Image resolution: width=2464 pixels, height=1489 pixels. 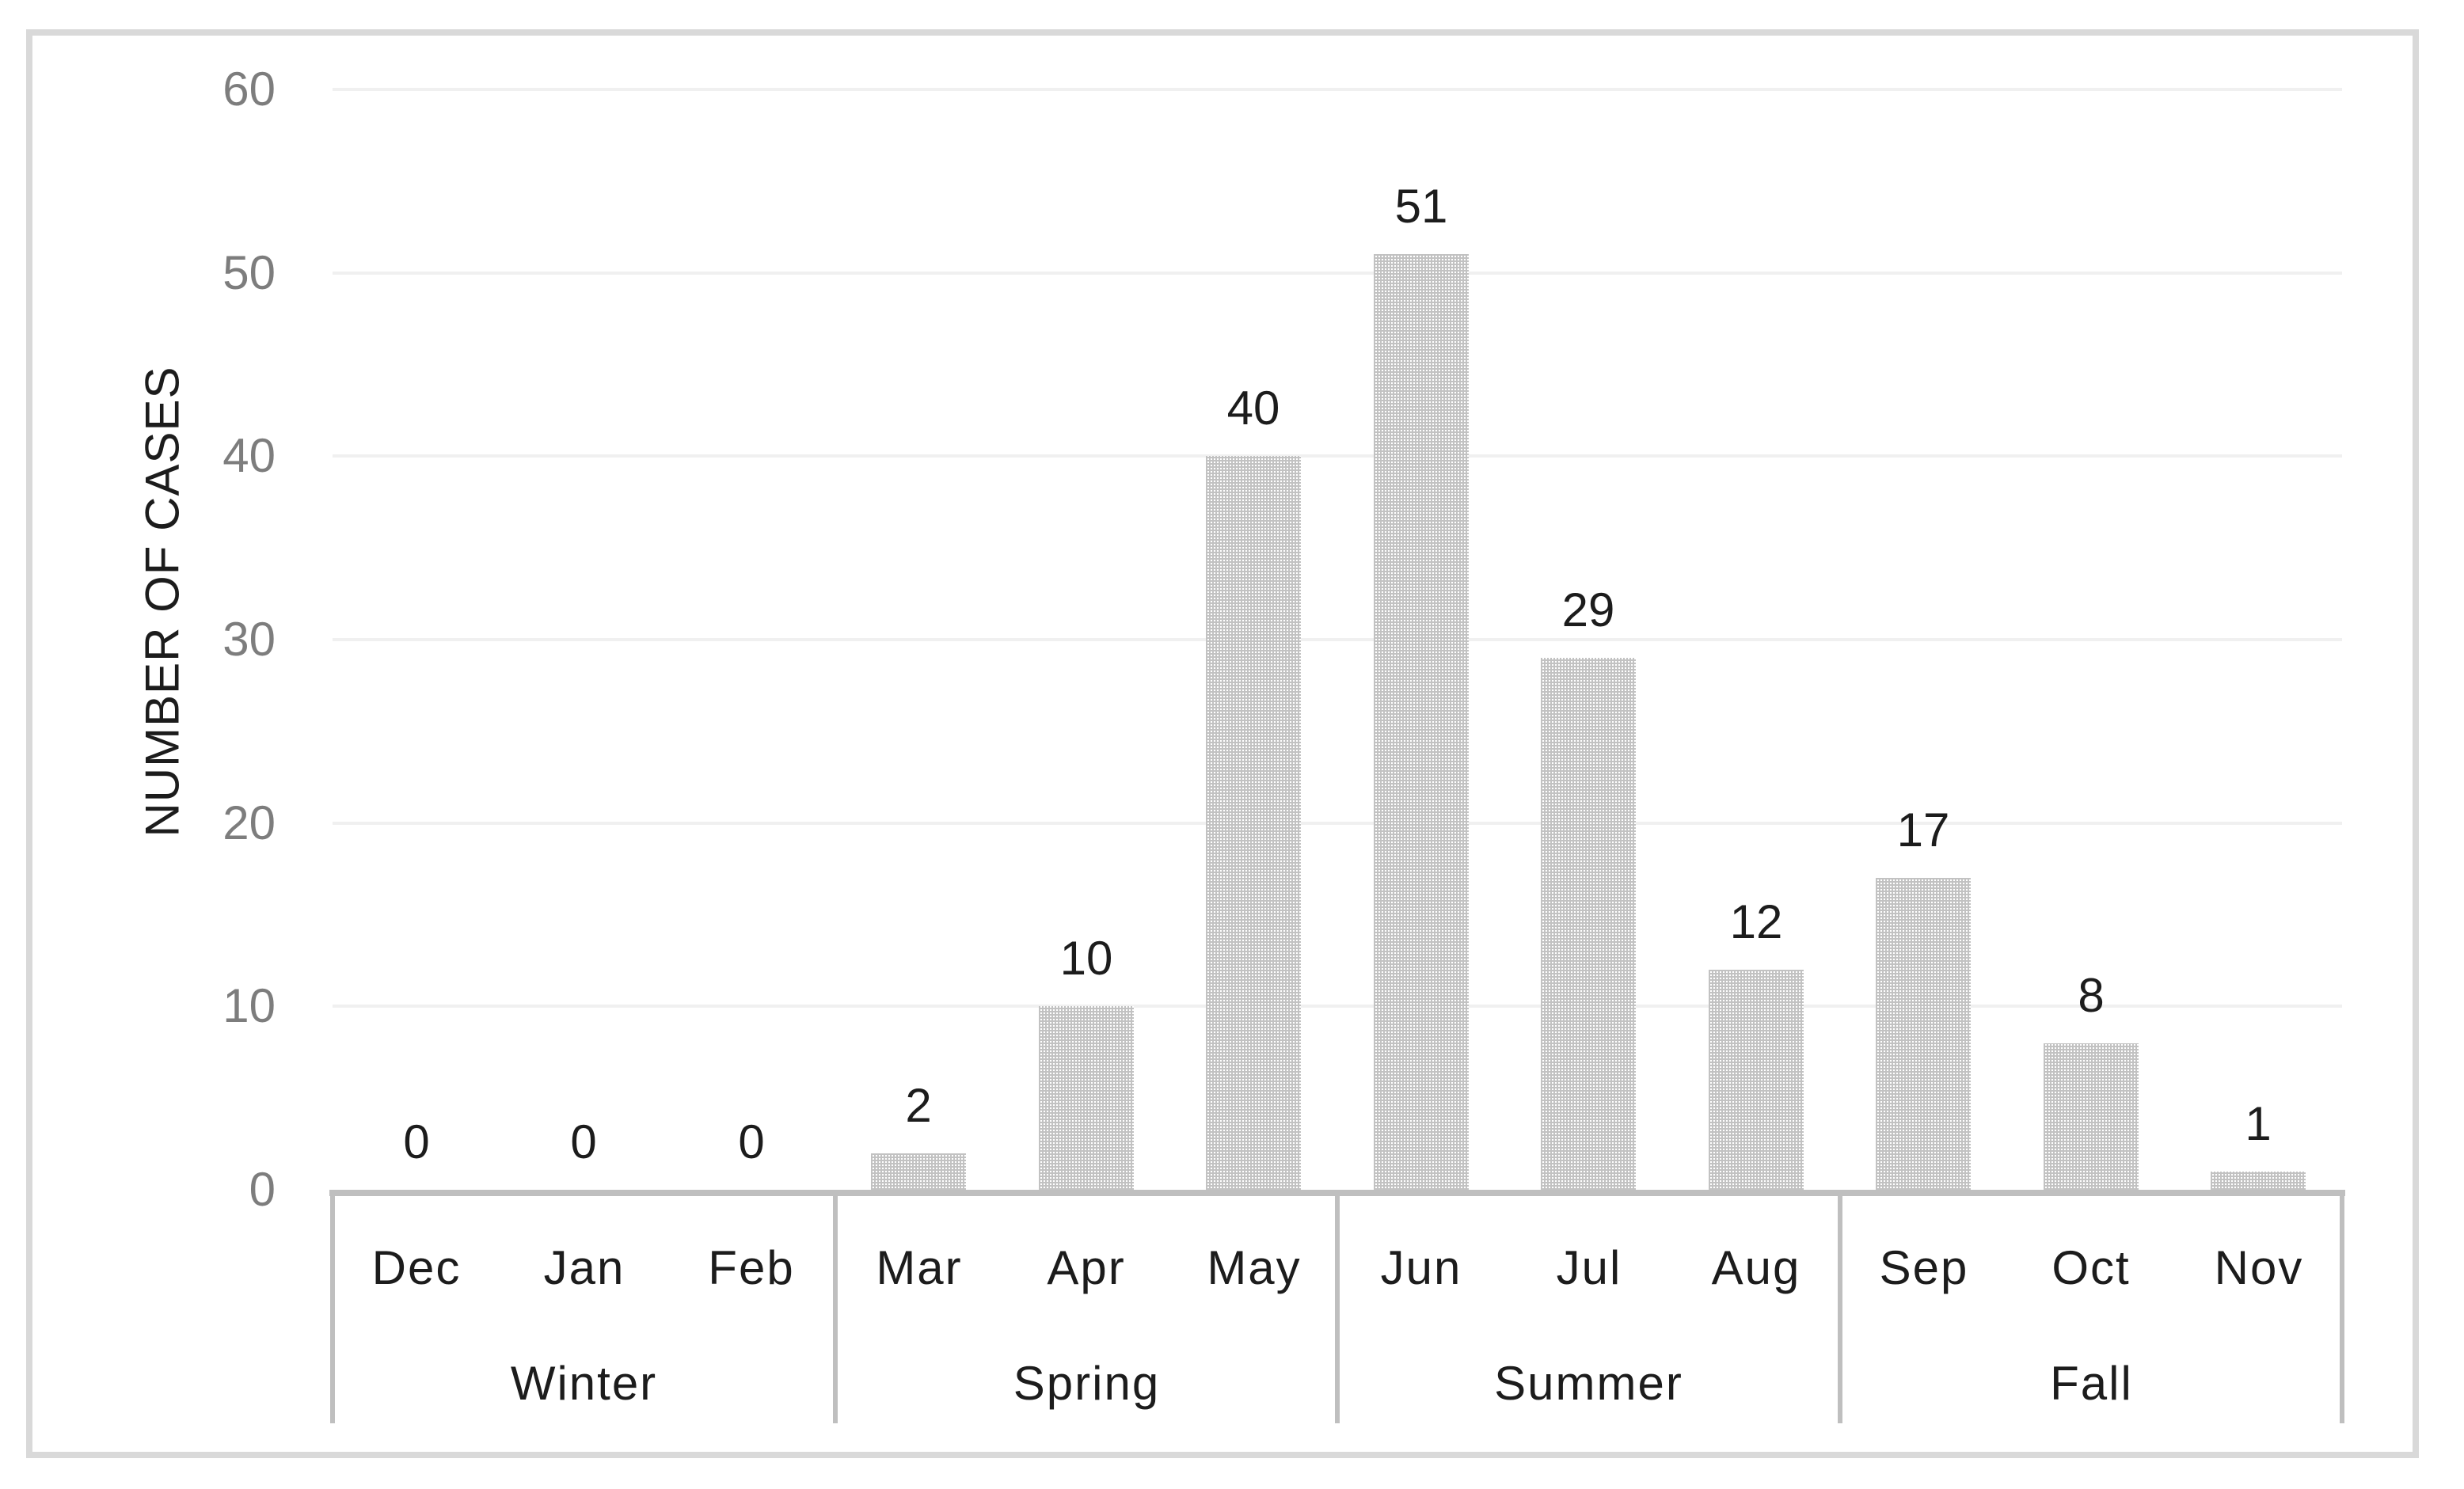 What do you see at coordinates (1589, 1267) in the screenshot?
I see `month-label-Jul: Jul` at bounding box center [1589, 1267].